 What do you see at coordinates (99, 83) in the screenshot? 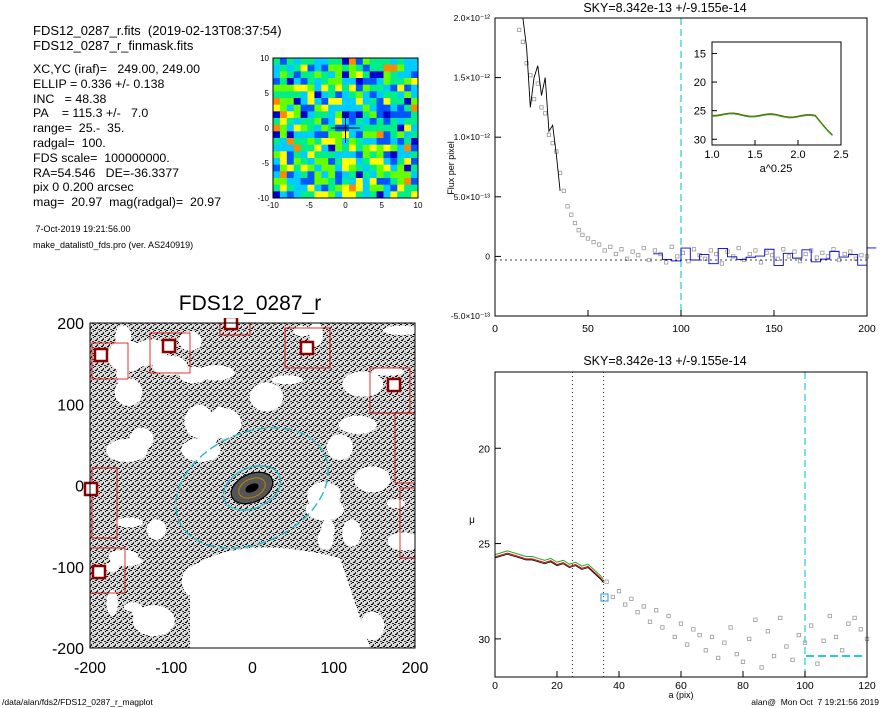
I see `info-line: ELLIP = 0.336 +/- 0.138` at bounding box center [99, 83].